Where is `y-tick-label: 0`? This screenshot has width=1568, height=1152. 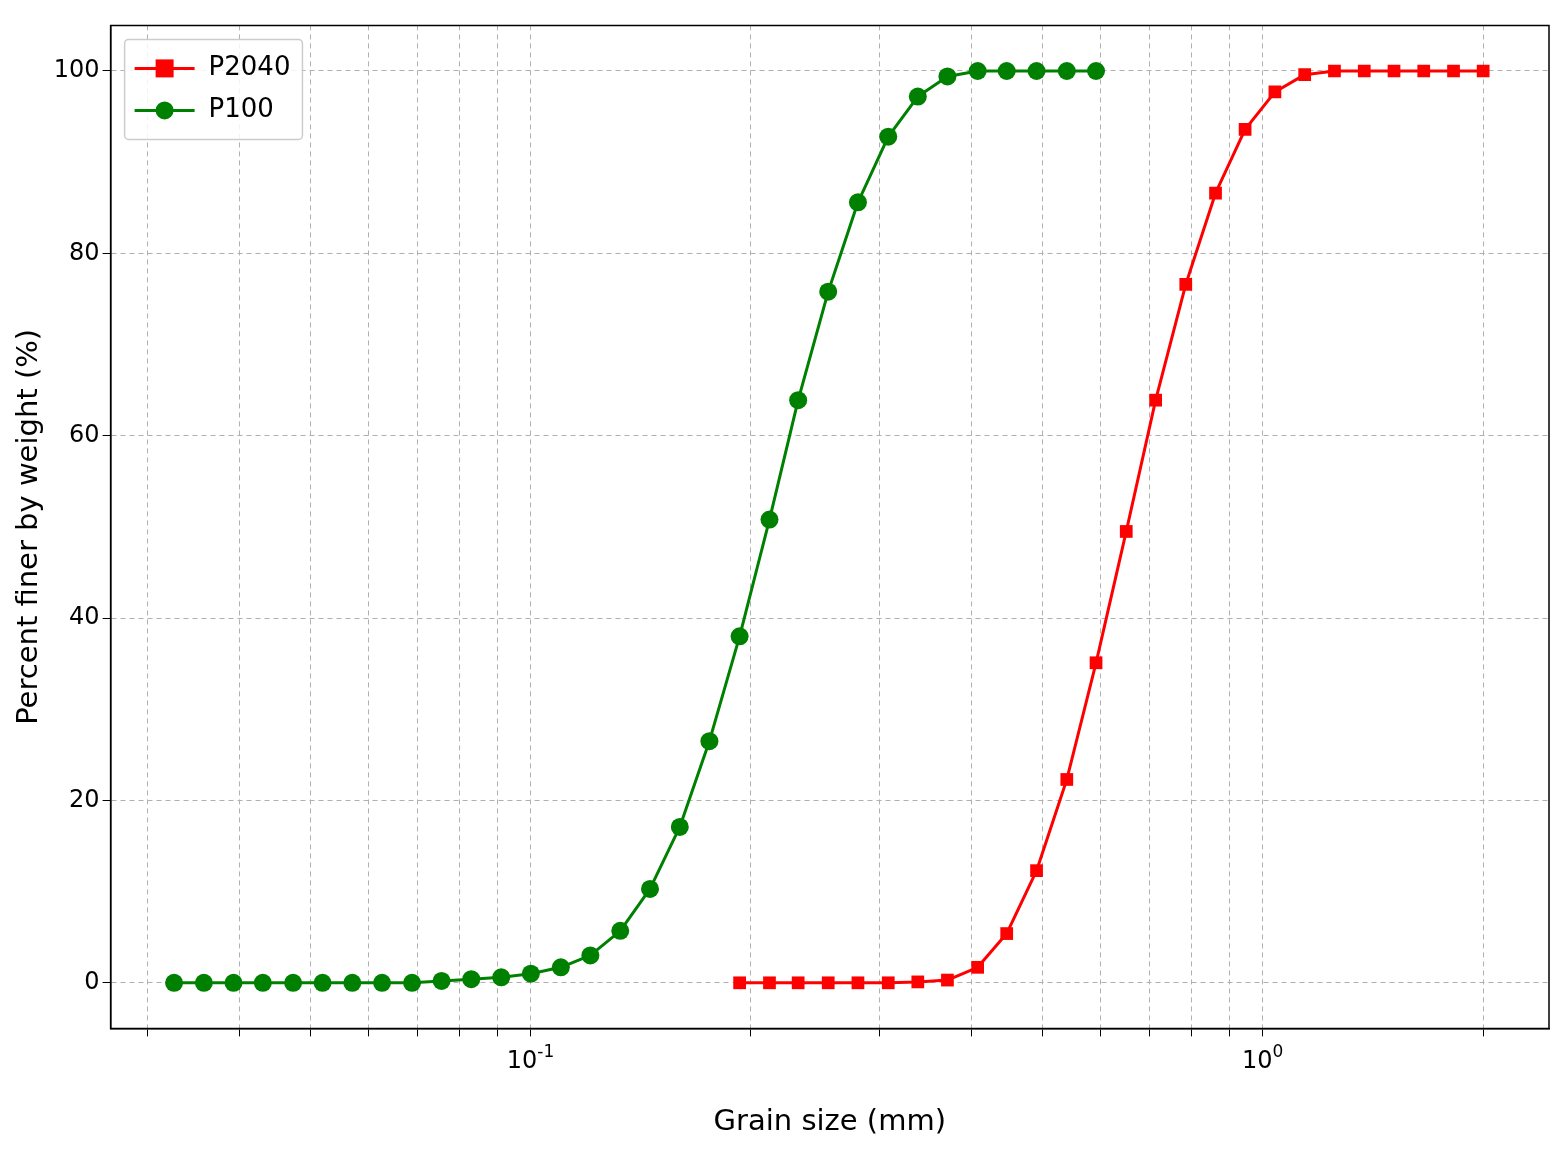 y-tick-label: 0 is located at coordinates (92, 981).